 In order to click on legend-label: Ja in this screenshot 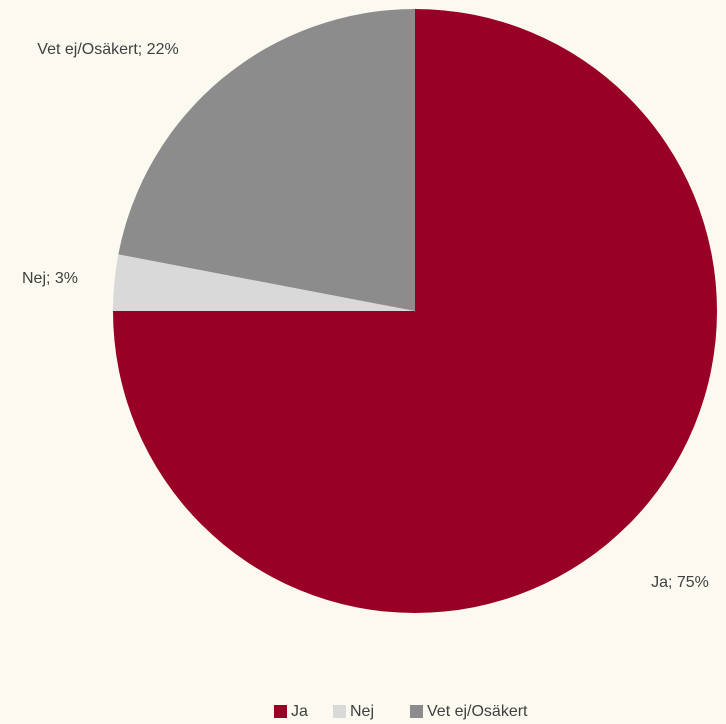, I will do `click(299, 711)`.